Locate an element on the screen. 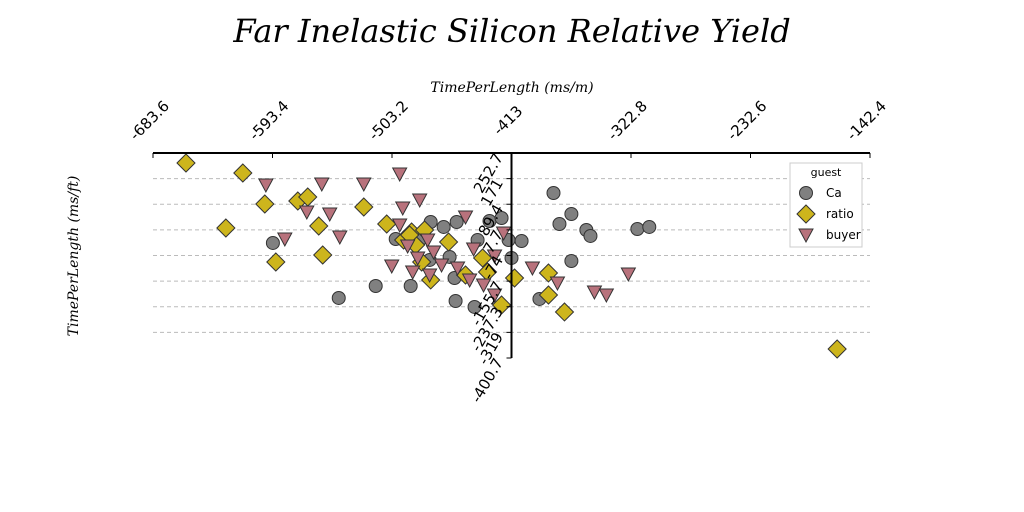 This screenshot has height=512, width=1024. legend-label: ratio is located at coordinates (840, 214).